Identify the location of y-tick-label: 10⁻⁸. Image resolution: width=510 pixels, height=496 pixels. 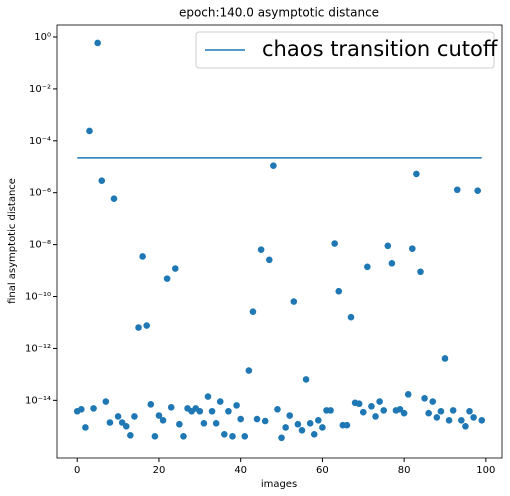
(40, 245).